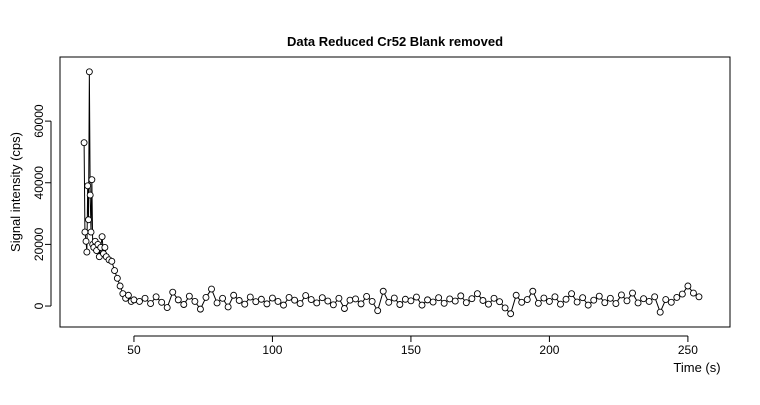 The image size is (760, 405). I want to click on x-tick-label: 200, so click(549, 350).